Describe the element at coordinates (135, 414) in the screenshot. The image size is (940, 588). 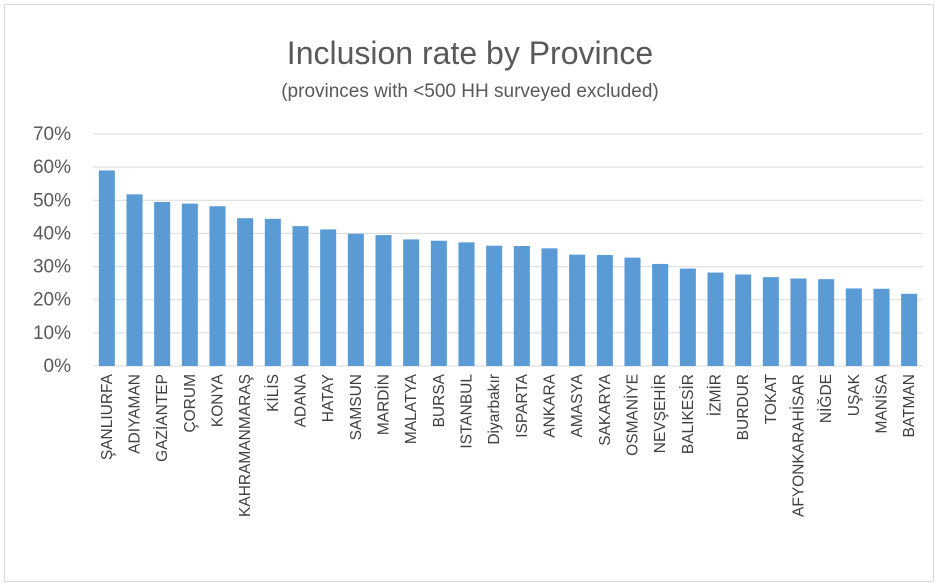
I see `x-tick-label: ADIYAMAN` at that location.